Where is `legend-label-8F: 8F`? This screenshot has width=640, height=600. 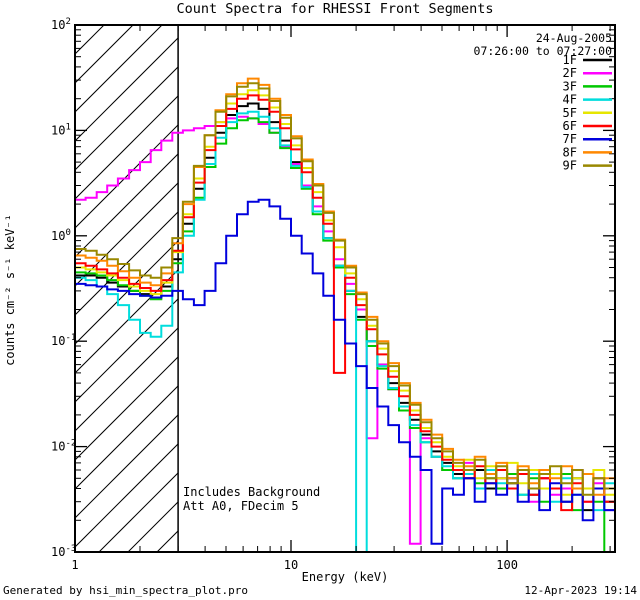
legend-label-8F: 8F is located at coordinates (570, 152).